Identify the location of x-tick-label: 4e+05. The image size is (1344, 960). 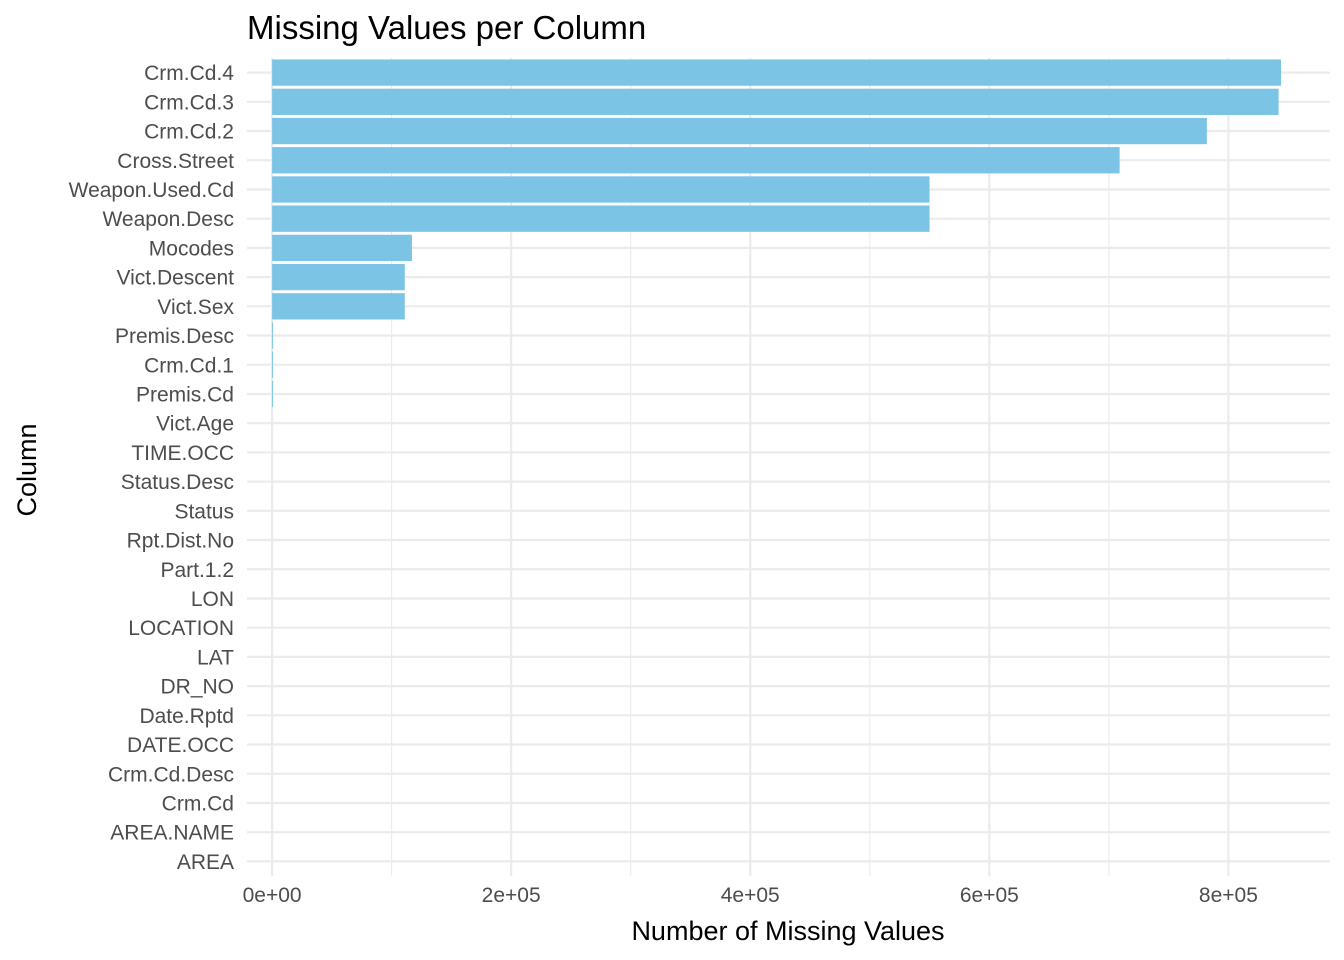
(750, 895).